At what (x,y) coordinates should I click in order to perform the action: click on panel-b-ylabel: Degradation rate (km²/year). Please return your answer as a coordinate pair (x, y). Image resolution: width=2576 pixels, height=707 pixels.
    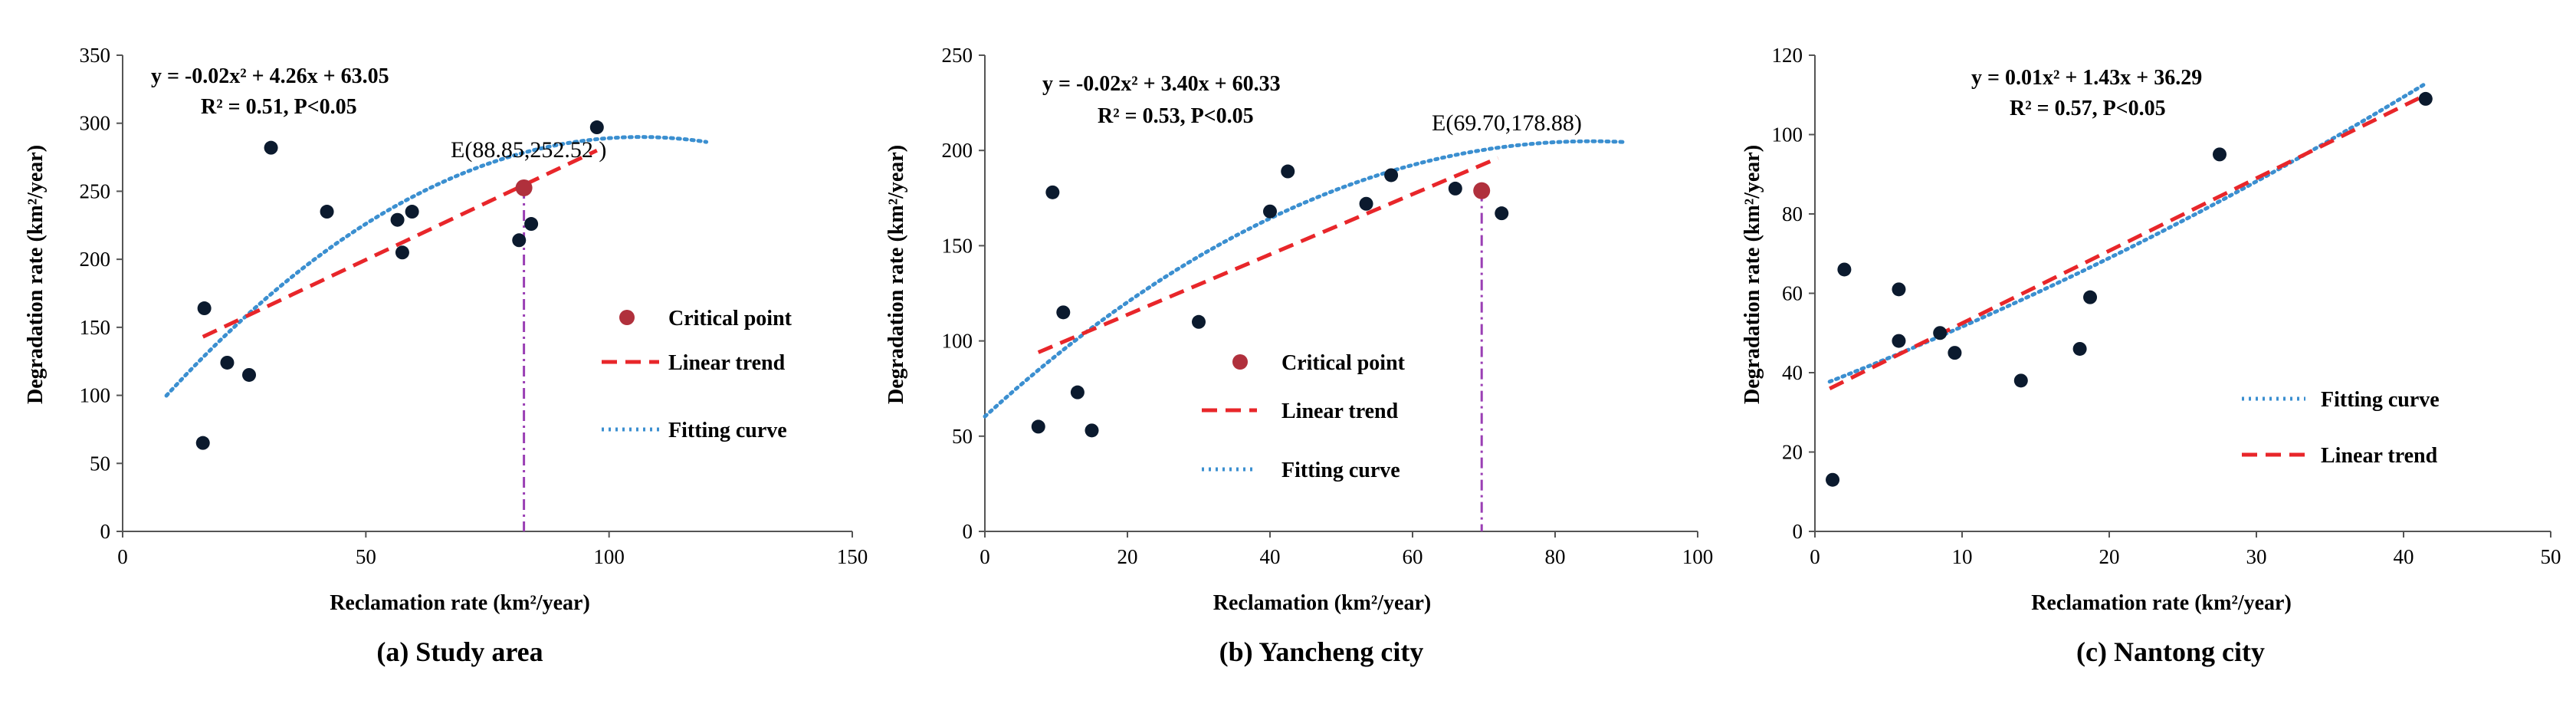
    Looking at the image, I should click on (896, 274).